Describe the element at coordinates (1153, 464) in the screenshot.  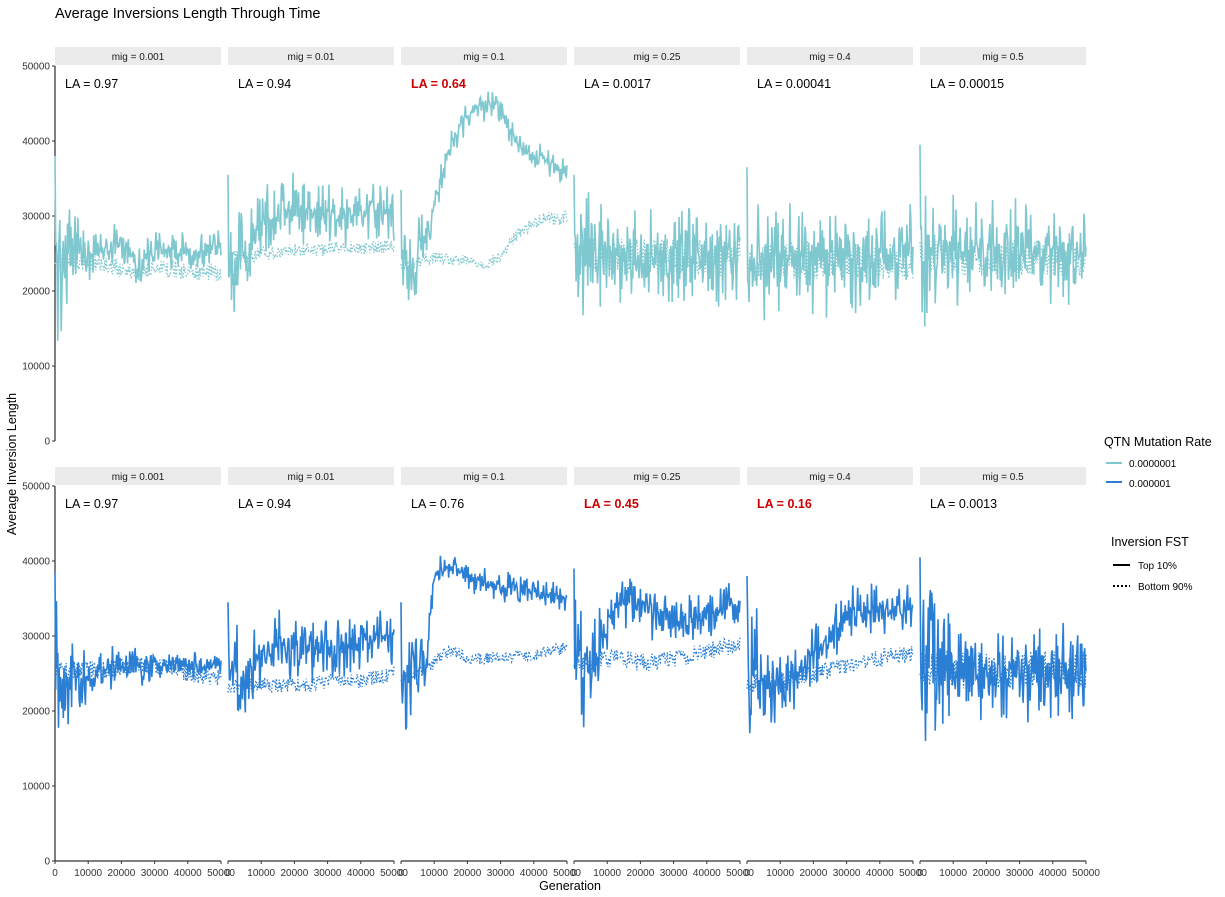
I see `legend-label-low-rate: 0.0000001` at that location.